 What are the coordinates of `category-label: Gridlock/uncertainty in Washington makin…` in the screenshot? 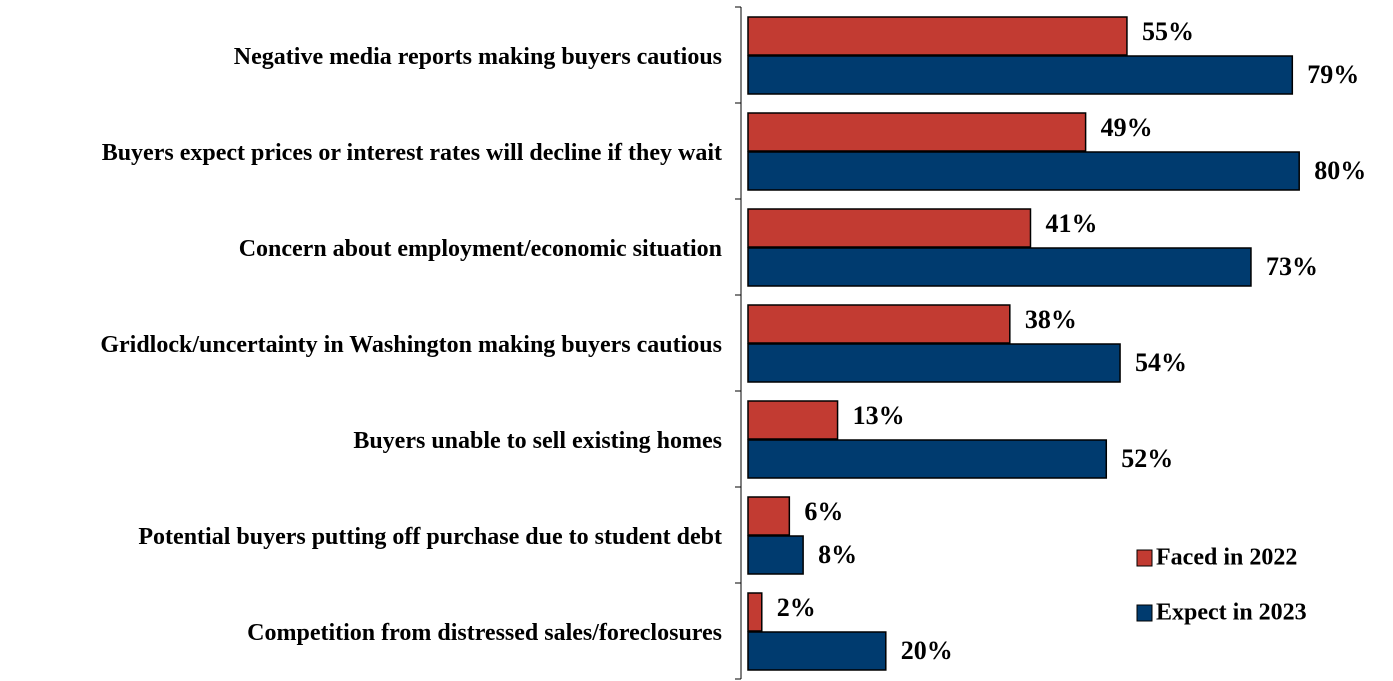 It's located at (411, 345).